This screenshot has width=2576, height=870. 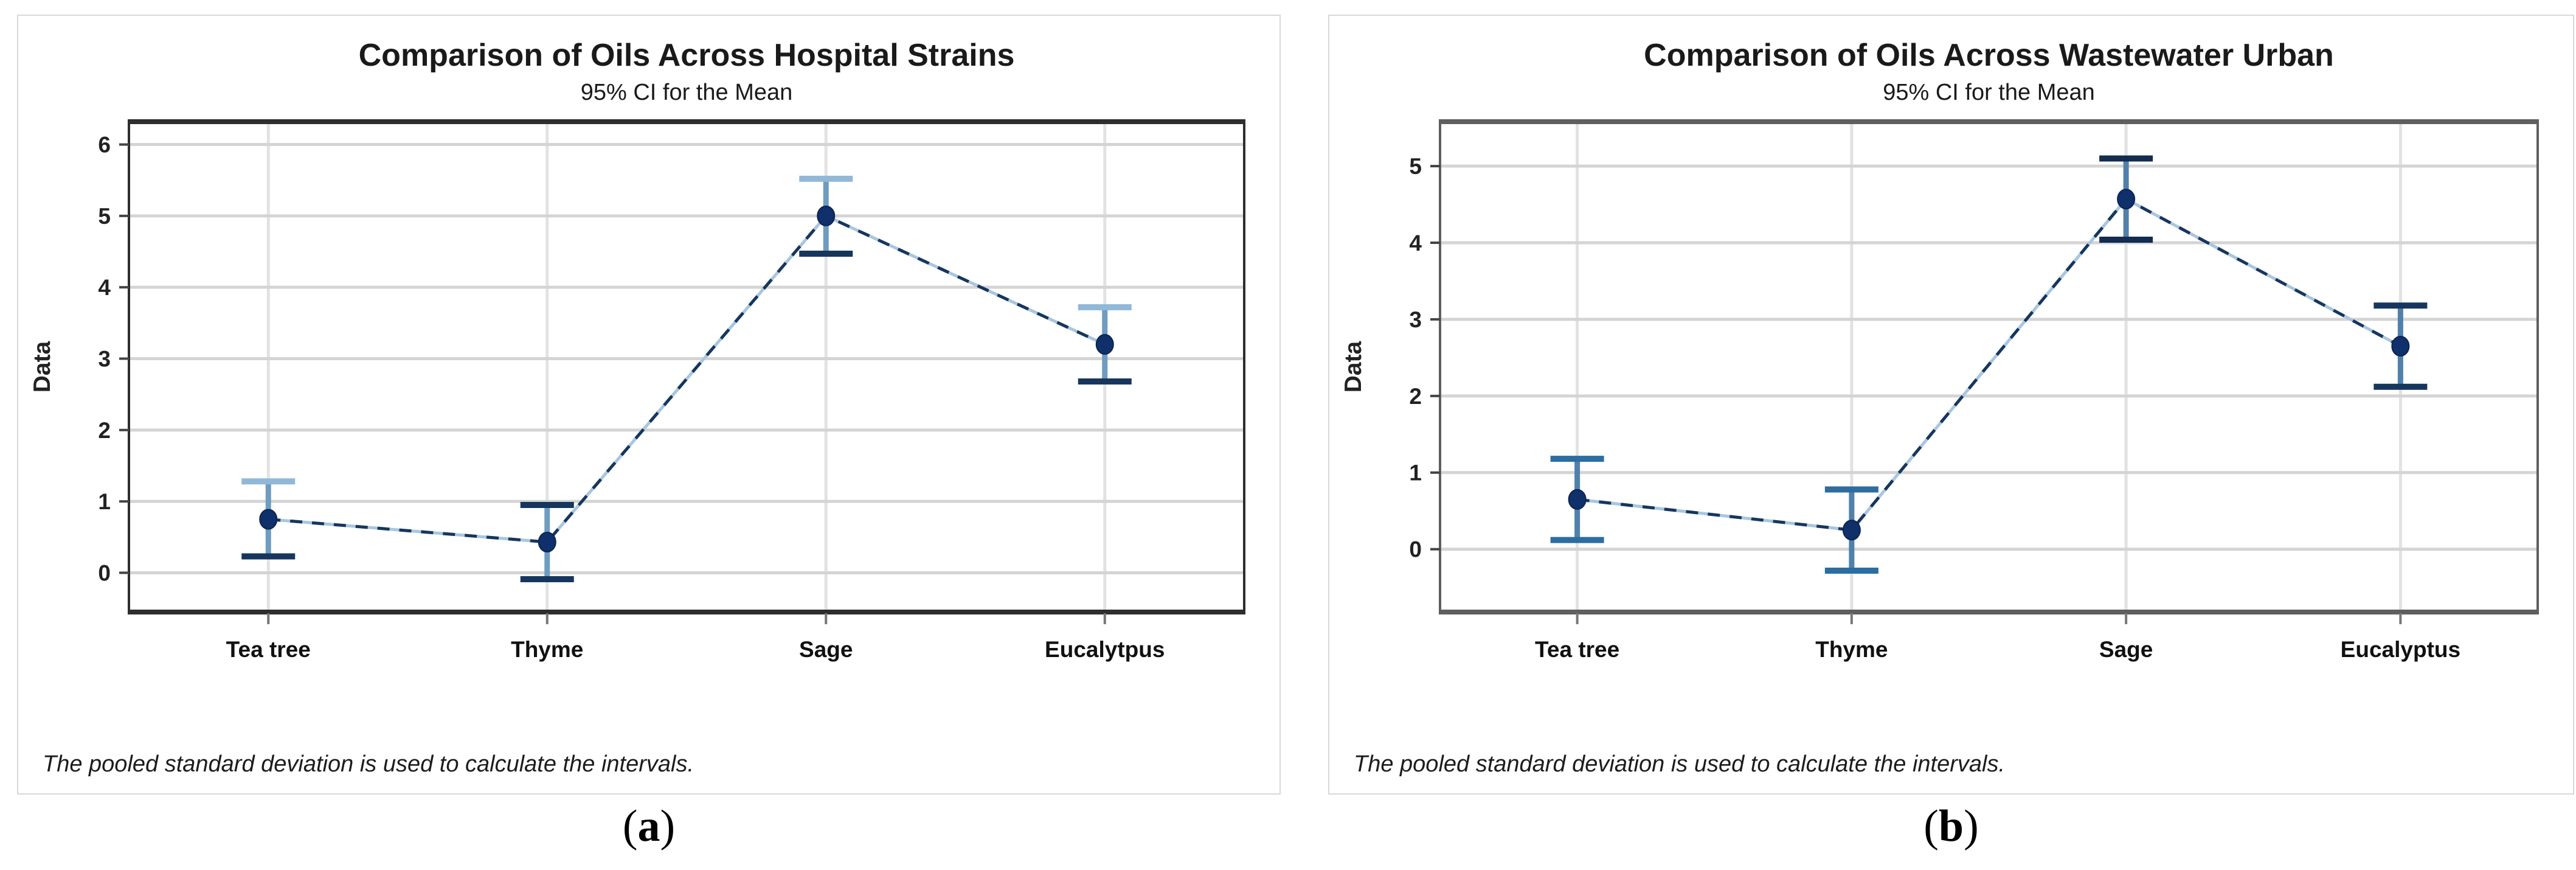 What do you see at coordinates (104, 145) in the screenshot?
I see `y-tick-label: 6` at bounding box center [104, 145].